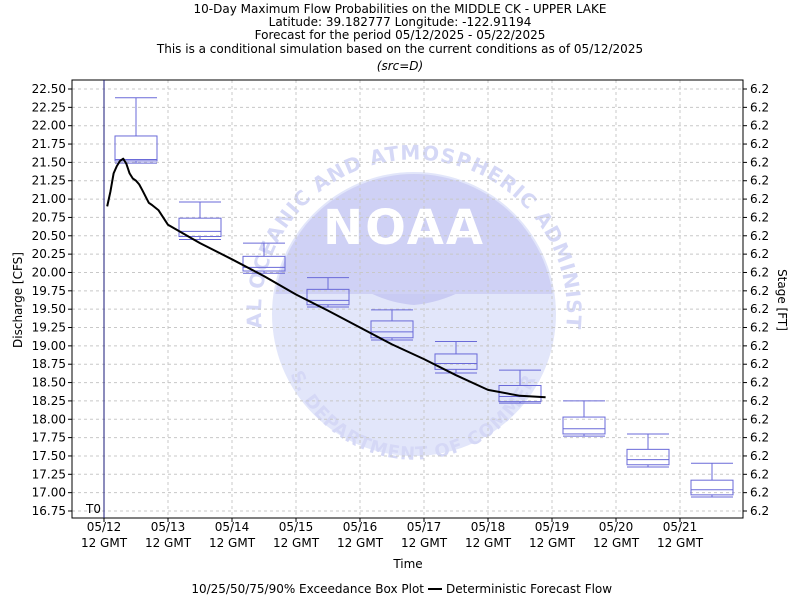  What do you see at coordinates (49, 309) in the screenshot?
I see `y-tick-label: 19.50` at bounding box center [49, 309].